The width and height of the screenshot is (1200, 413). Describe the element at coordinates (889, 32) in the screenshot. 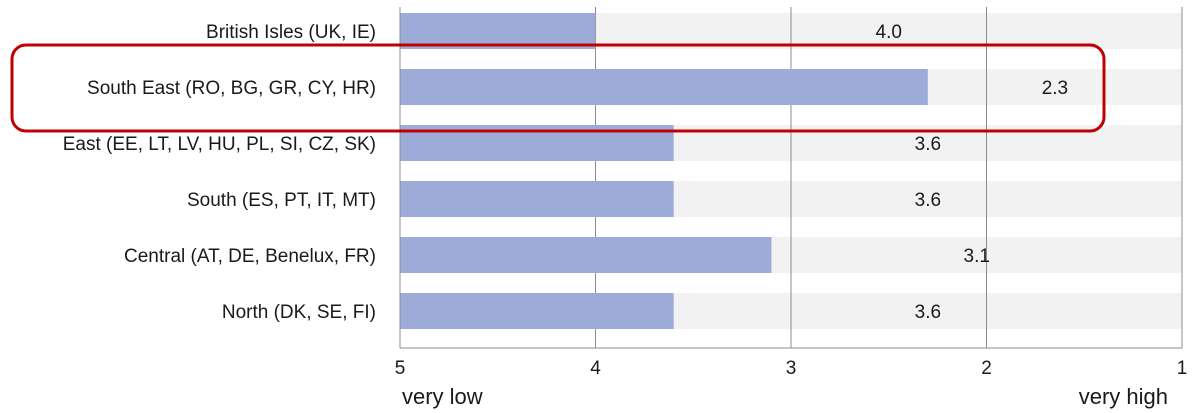

I see `value-label-british-isles-uk-ie: 4.0` at that location.